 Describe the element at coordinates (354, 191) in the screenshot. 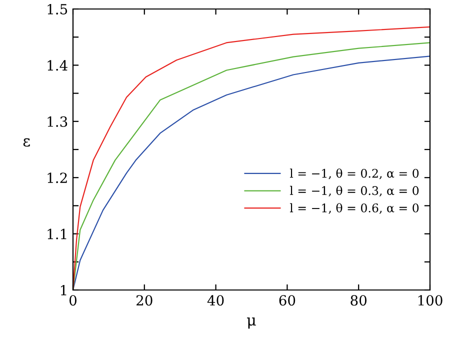

I see `legend-label: l = −1, θ = 0.3, α = 0` at that location.